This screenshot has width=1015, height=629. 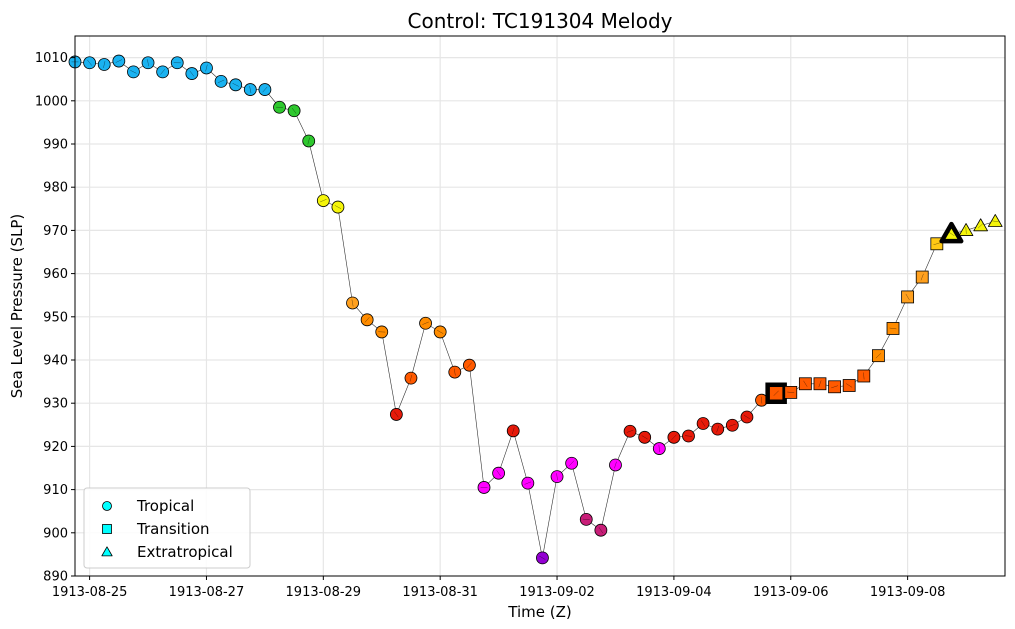 What do you see at coordinates (173, 529) in the screenshot?
I see `legend-label: Transition` at bounding box center [173, 529].